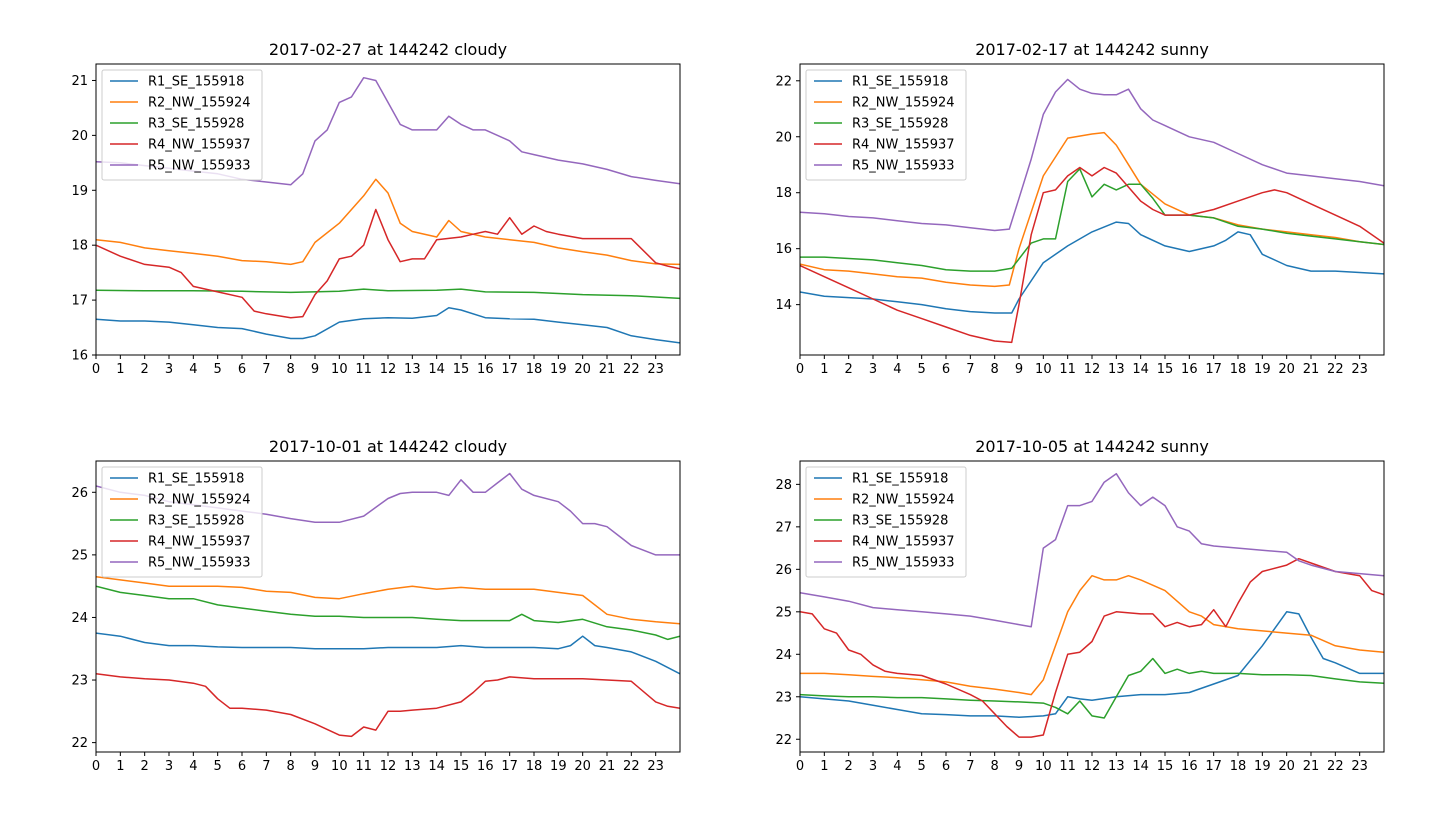 This screenshot has height=819, width=1437. I want to click on y-tick-label: 14, so click(783, 305).